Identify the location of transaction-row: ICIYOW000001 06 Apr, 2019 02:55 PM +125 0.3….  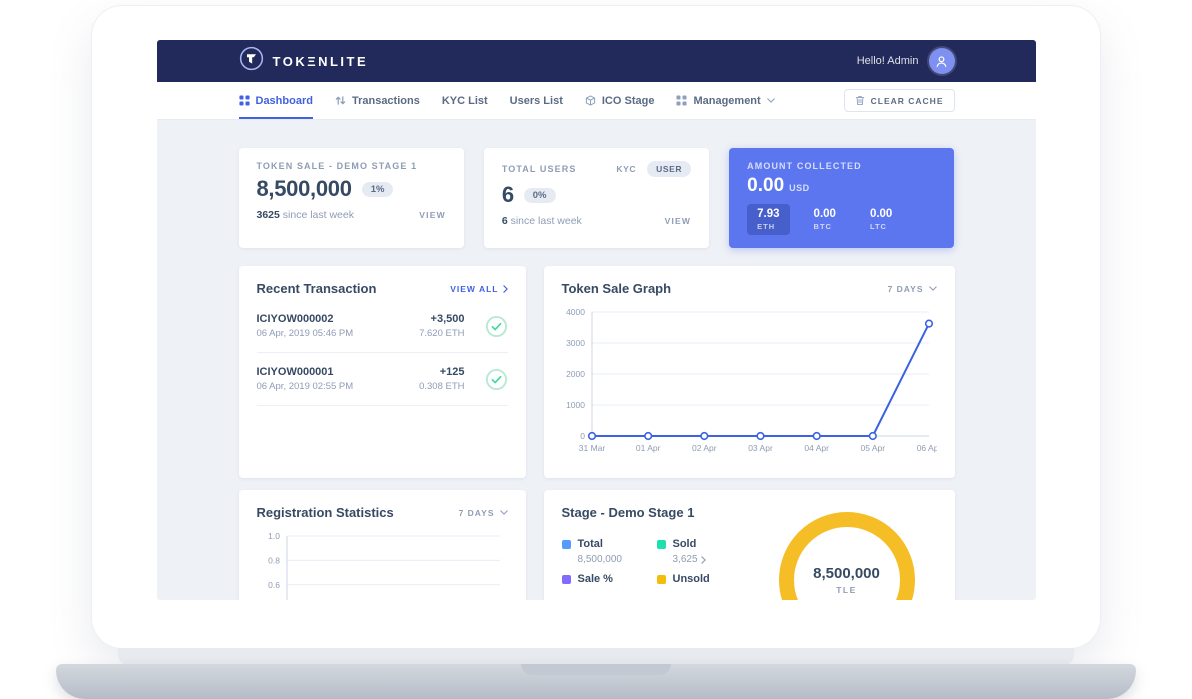
(382, 379).